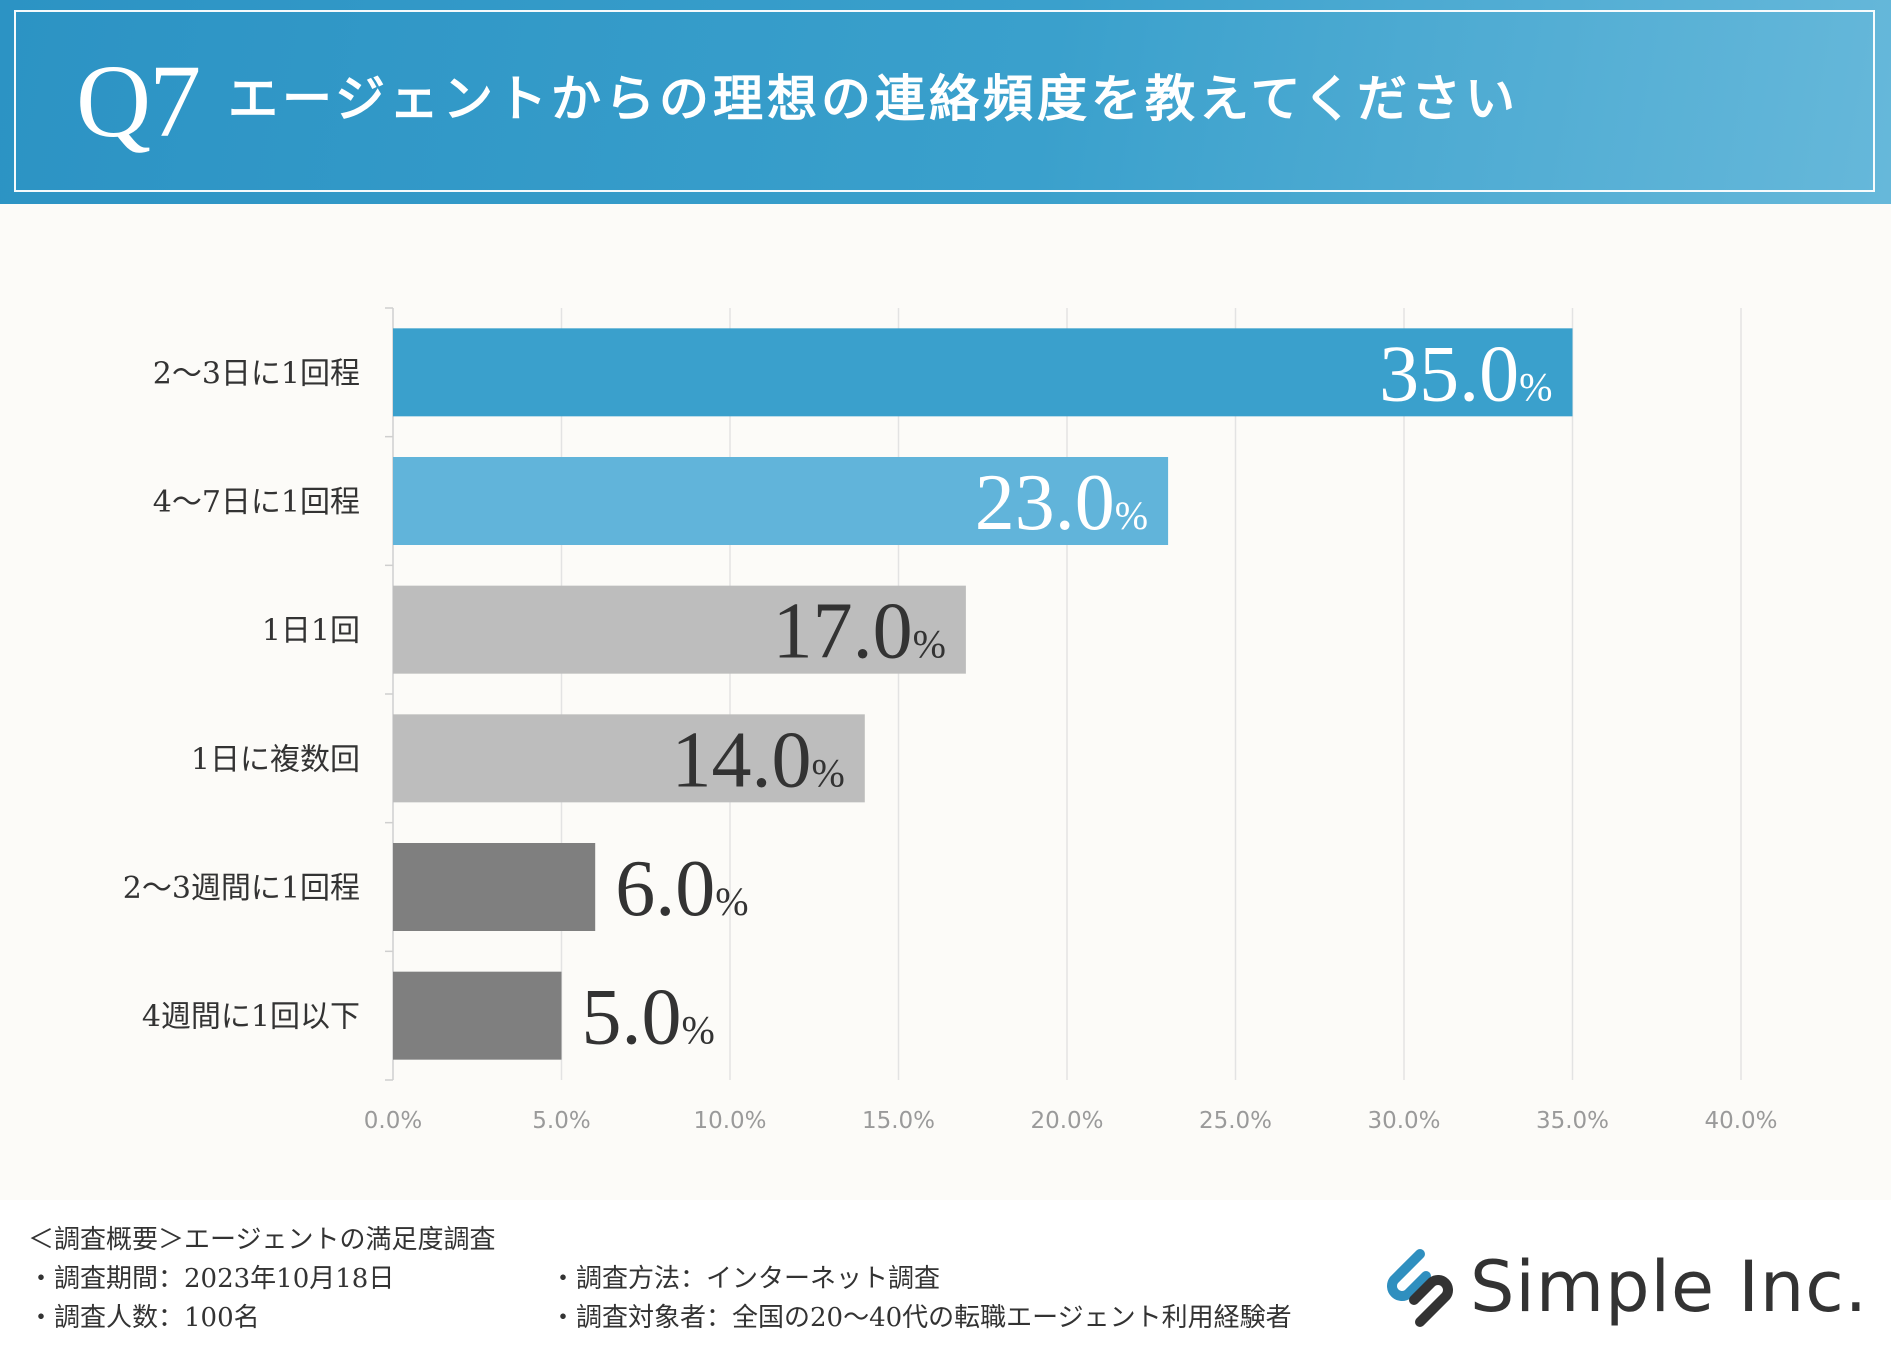 The image size is (1891, 1350). Describe the element at coordinates (873, 98) in the screenshot. I see `page-title: エージェントからの理想の連絡頻度を教えてください` at that location.